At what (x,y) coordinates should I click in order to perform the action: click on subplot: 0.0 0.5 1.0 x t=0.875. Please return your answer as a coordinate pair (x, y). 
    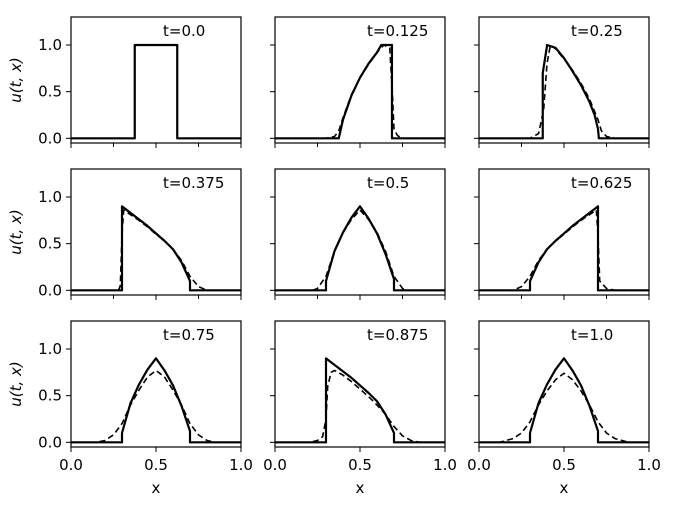
    Looking at the image, I should click on (360, 408).